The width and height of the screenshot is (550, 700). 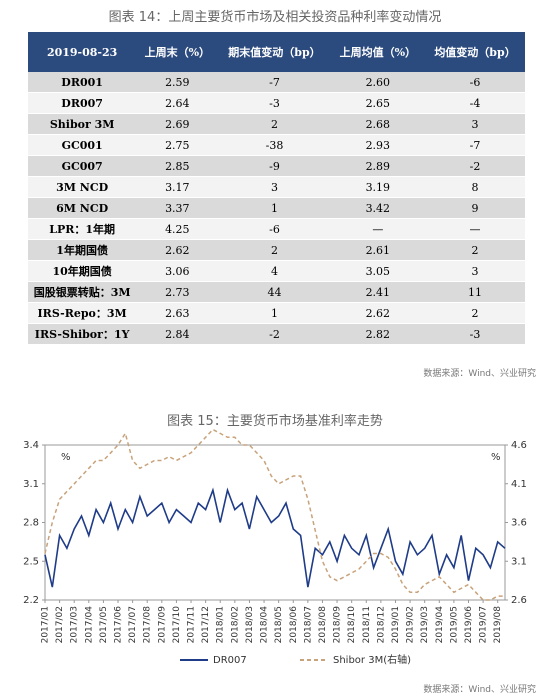 I want to click on table-row: GC001 2.75 -38 2.93 -7, so click(x=276, y=145).